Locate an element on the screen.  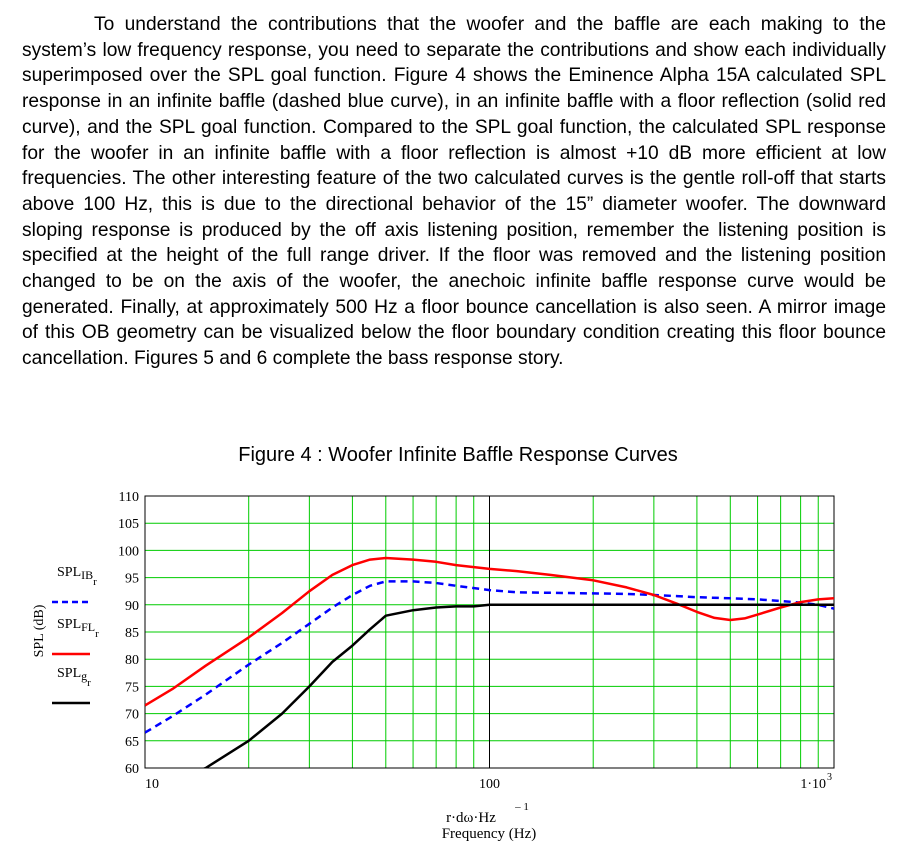
y-tick-label: 100 is located at coordinates (128, 551).